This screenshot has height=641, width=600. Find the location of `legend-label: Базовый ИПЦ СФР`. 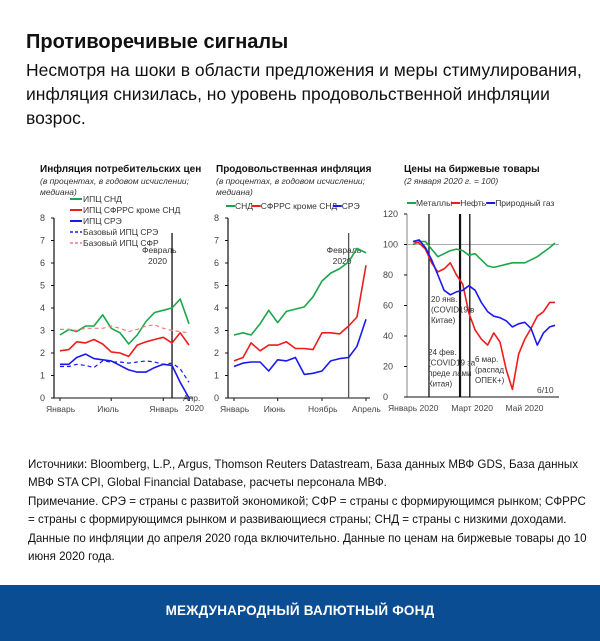

legend-label: Базовый ИПЦ СФР is located at coordinates (121, 243).